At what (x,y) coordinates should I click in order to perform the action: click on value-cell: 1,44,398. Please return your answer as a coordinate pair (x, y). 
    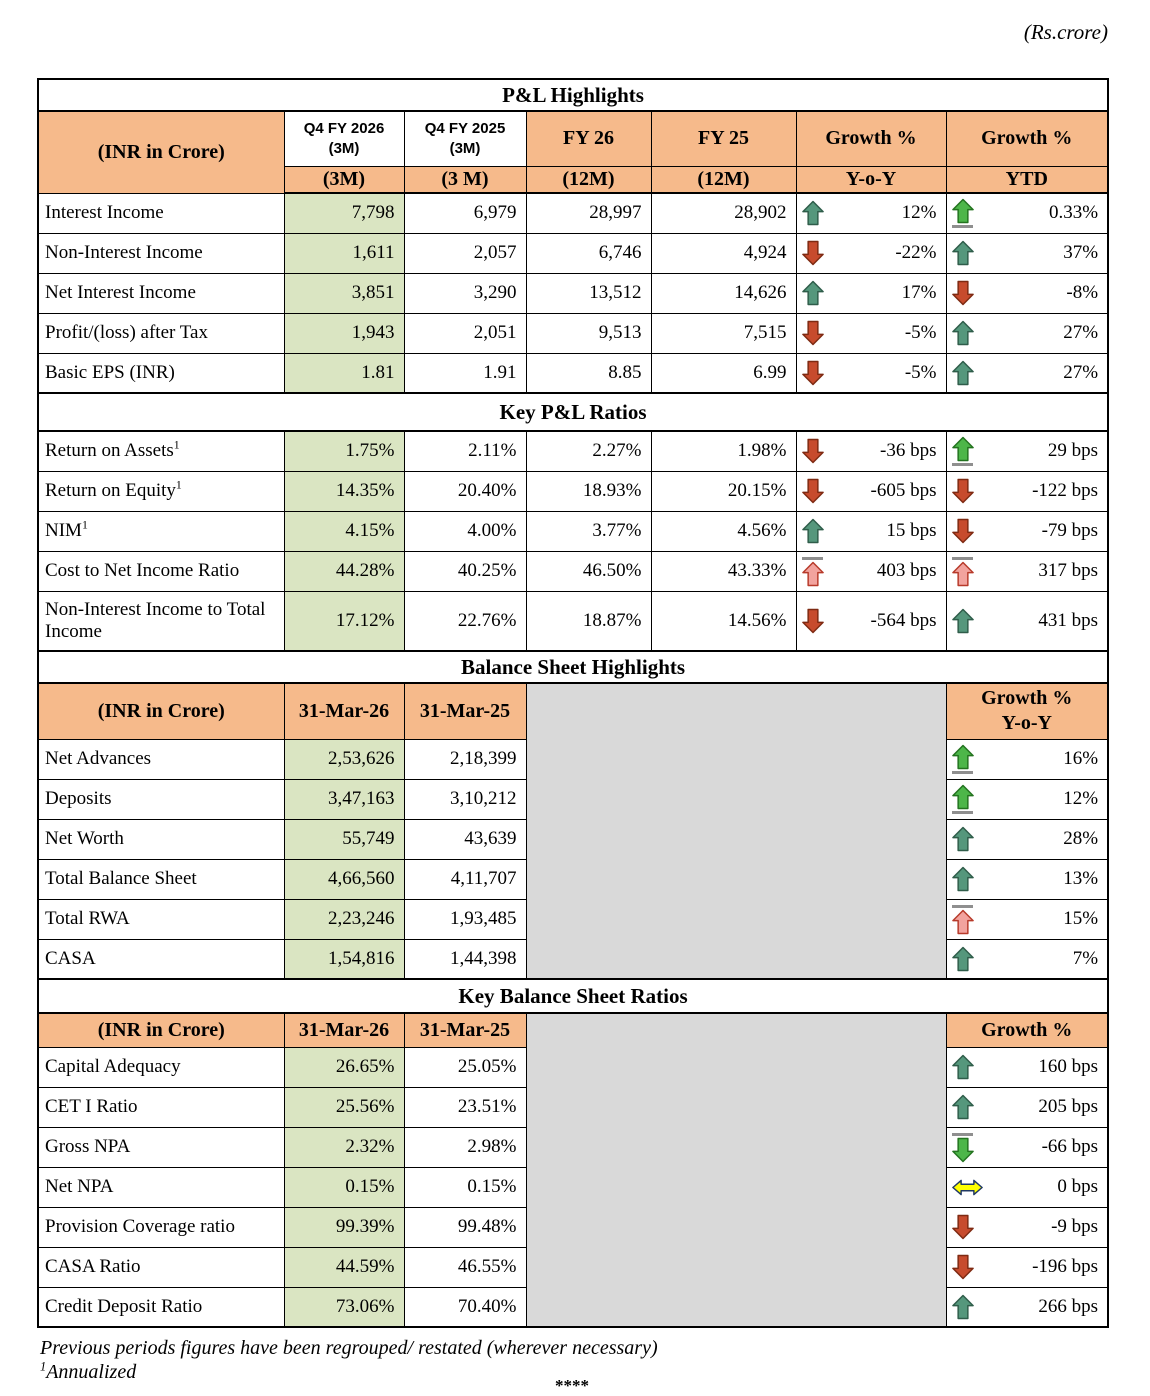
    Looking at the image, I should click on (465, 959).